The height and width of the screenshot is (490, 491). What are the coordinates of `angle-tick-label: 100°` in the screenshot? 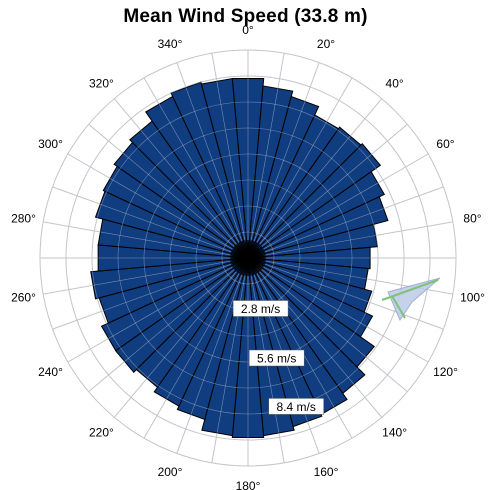 It's located at (472, 298).